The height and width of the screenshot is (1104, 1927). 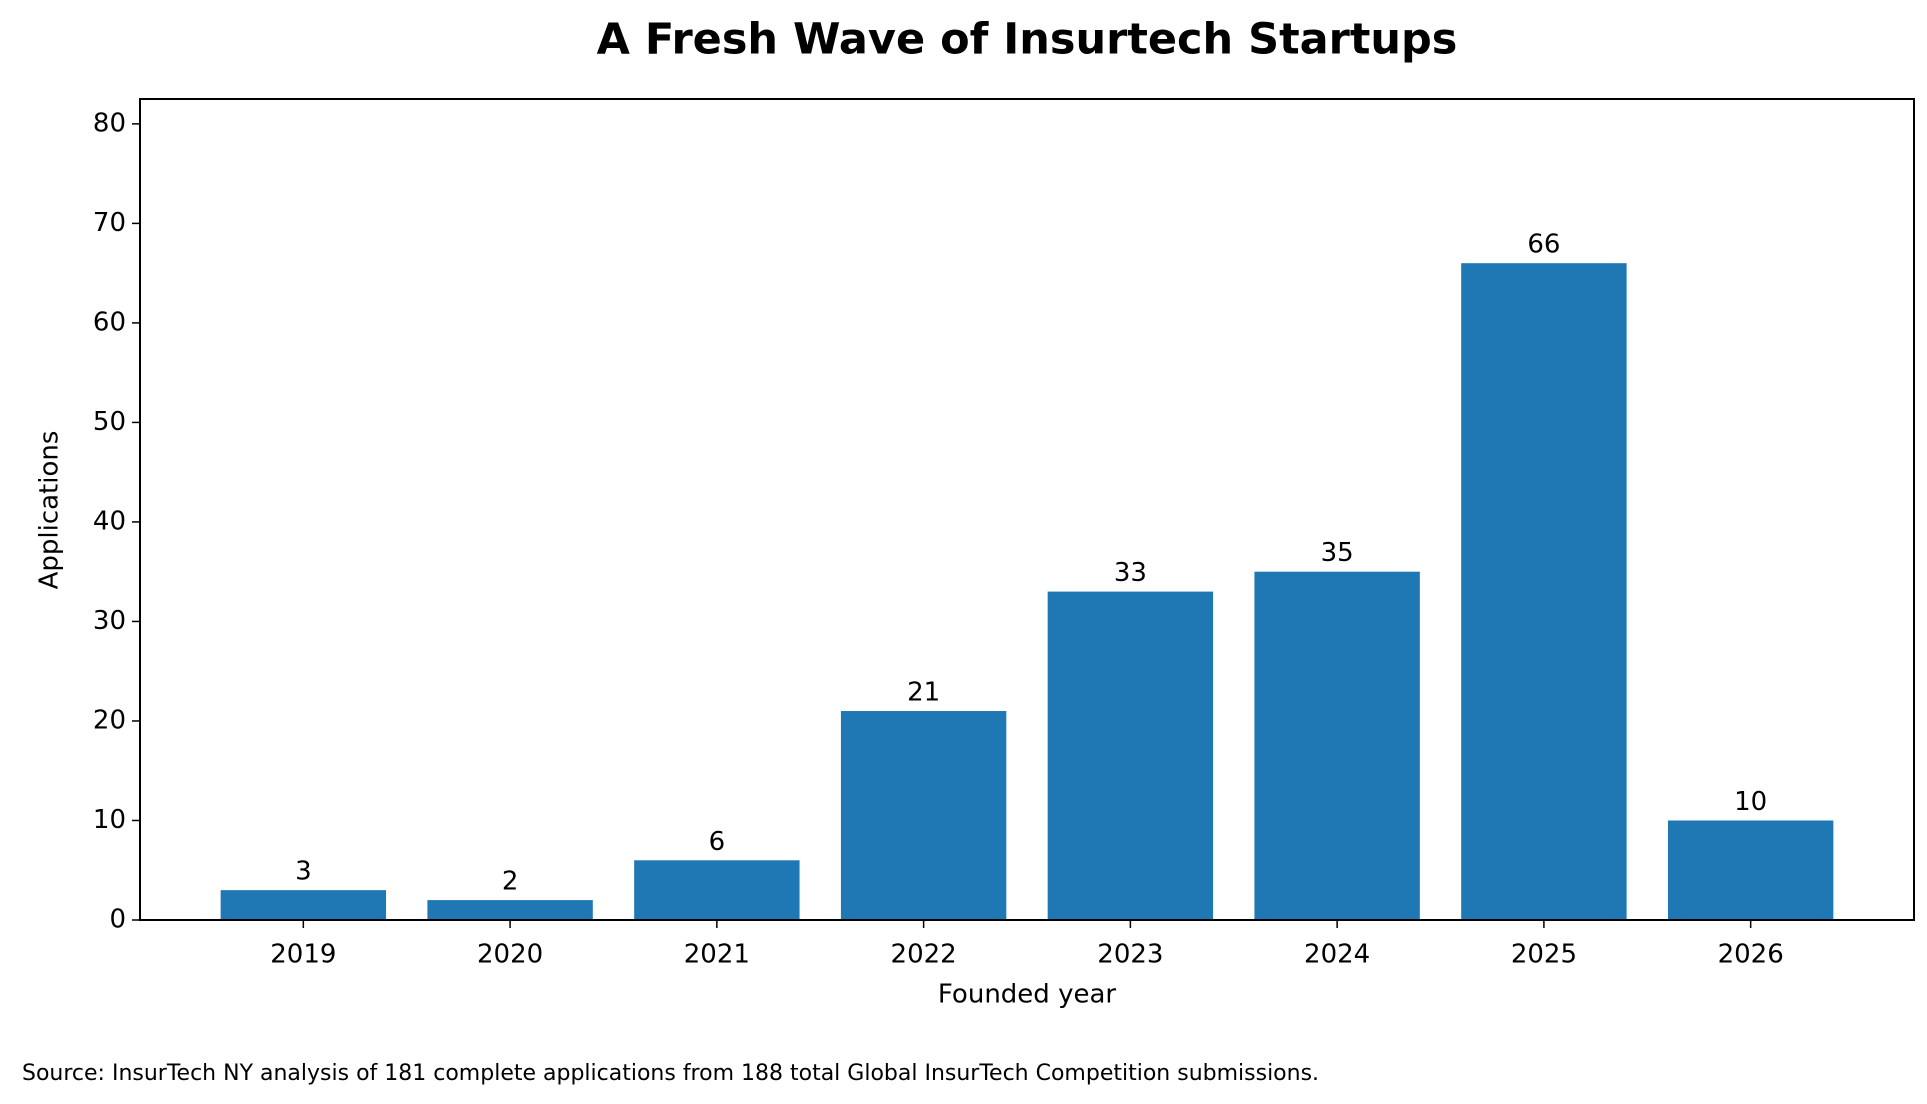 What do you see at coordinates (510, 882) in the screenshot?
I see `value-label: 2` at bounding box center [510, 882].